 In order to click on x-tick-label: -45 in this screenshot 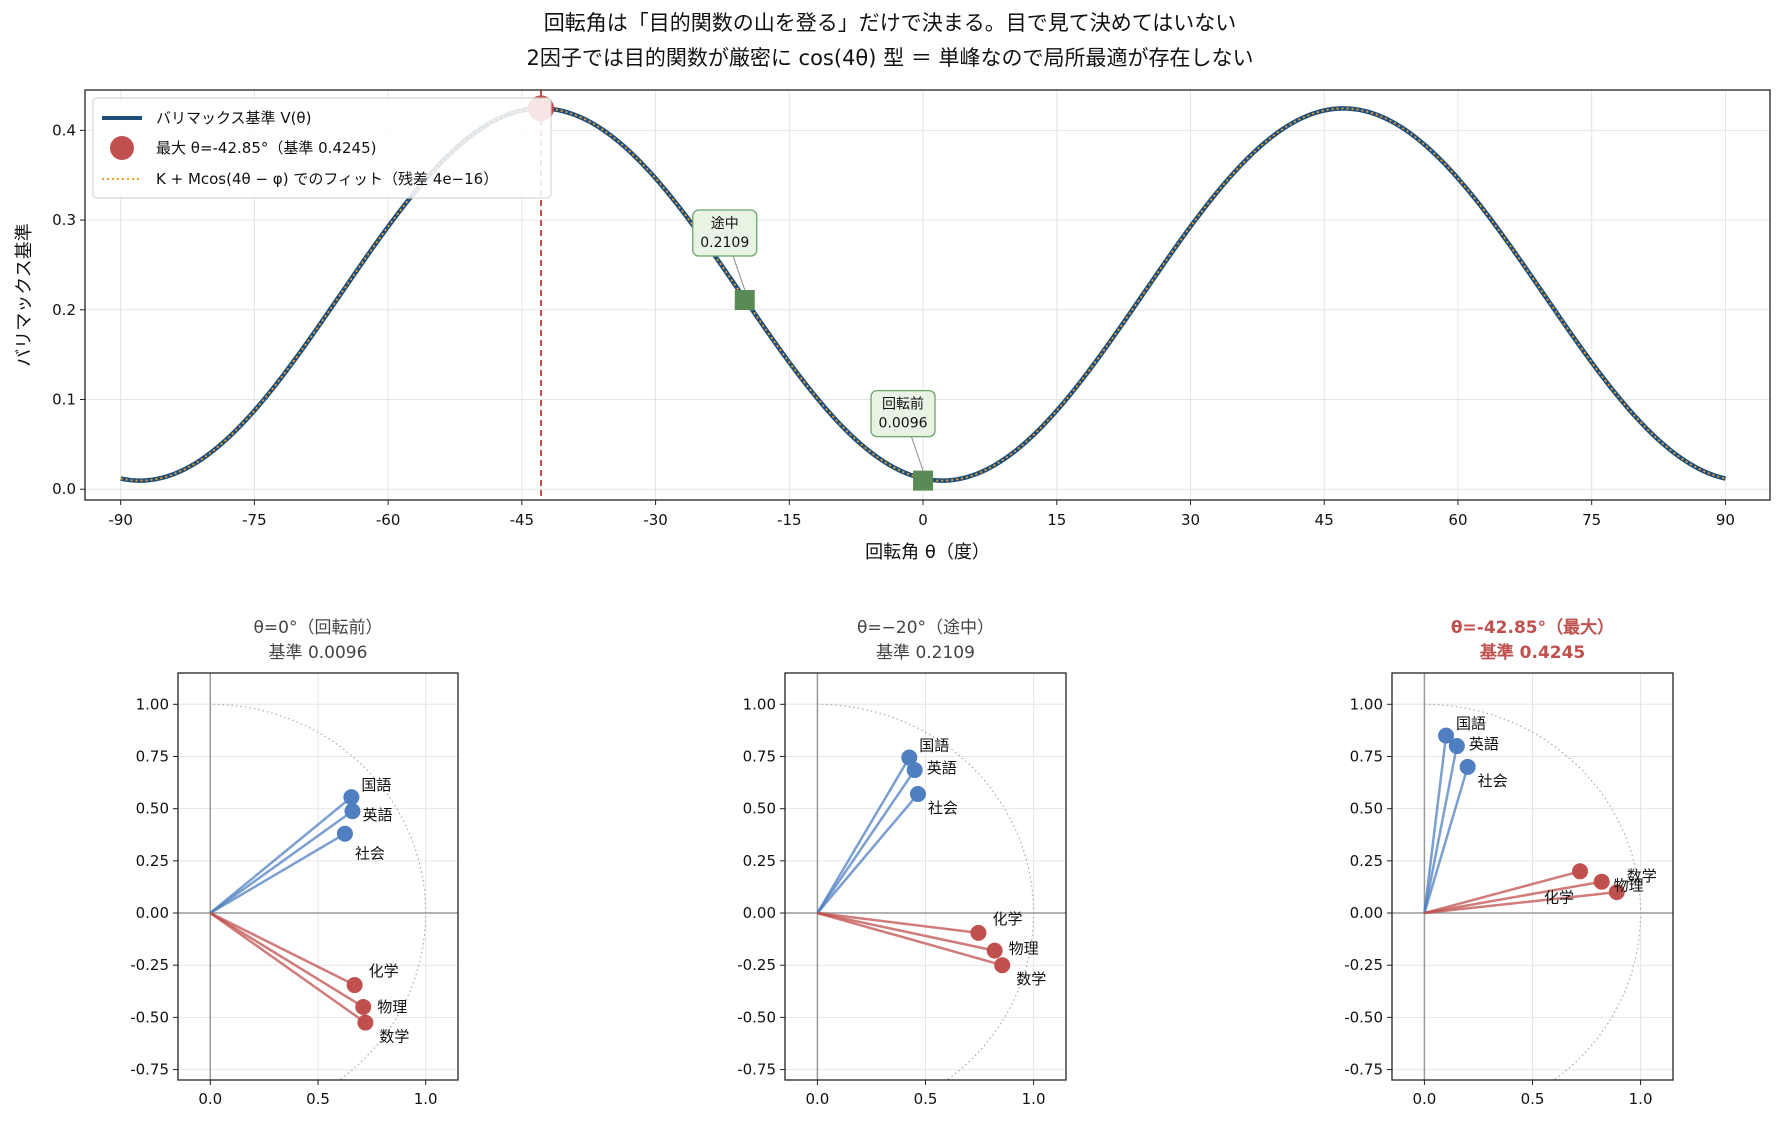, I will do `click(522, 520)`.